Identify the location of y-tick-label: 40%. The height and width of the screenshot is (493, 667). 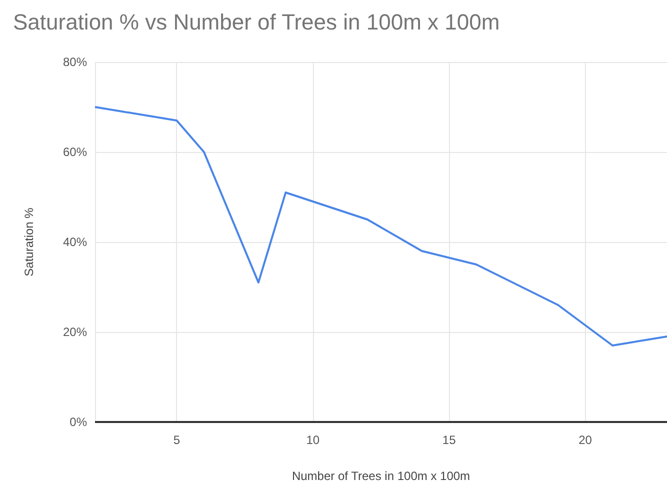
(75, 242).